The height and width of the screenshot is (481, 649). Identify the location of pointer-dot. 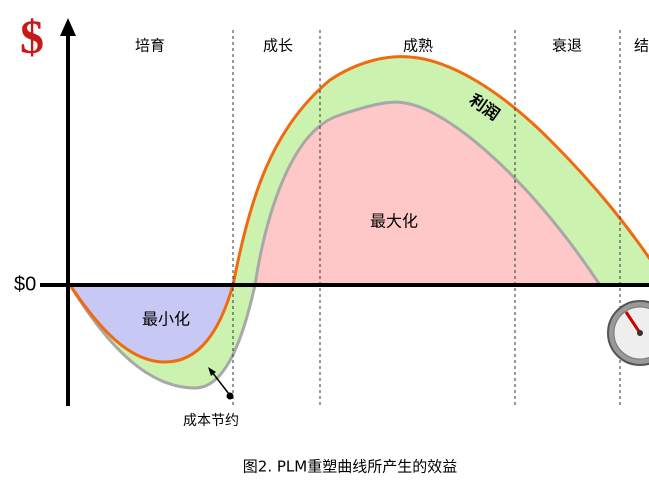
(230, 396).